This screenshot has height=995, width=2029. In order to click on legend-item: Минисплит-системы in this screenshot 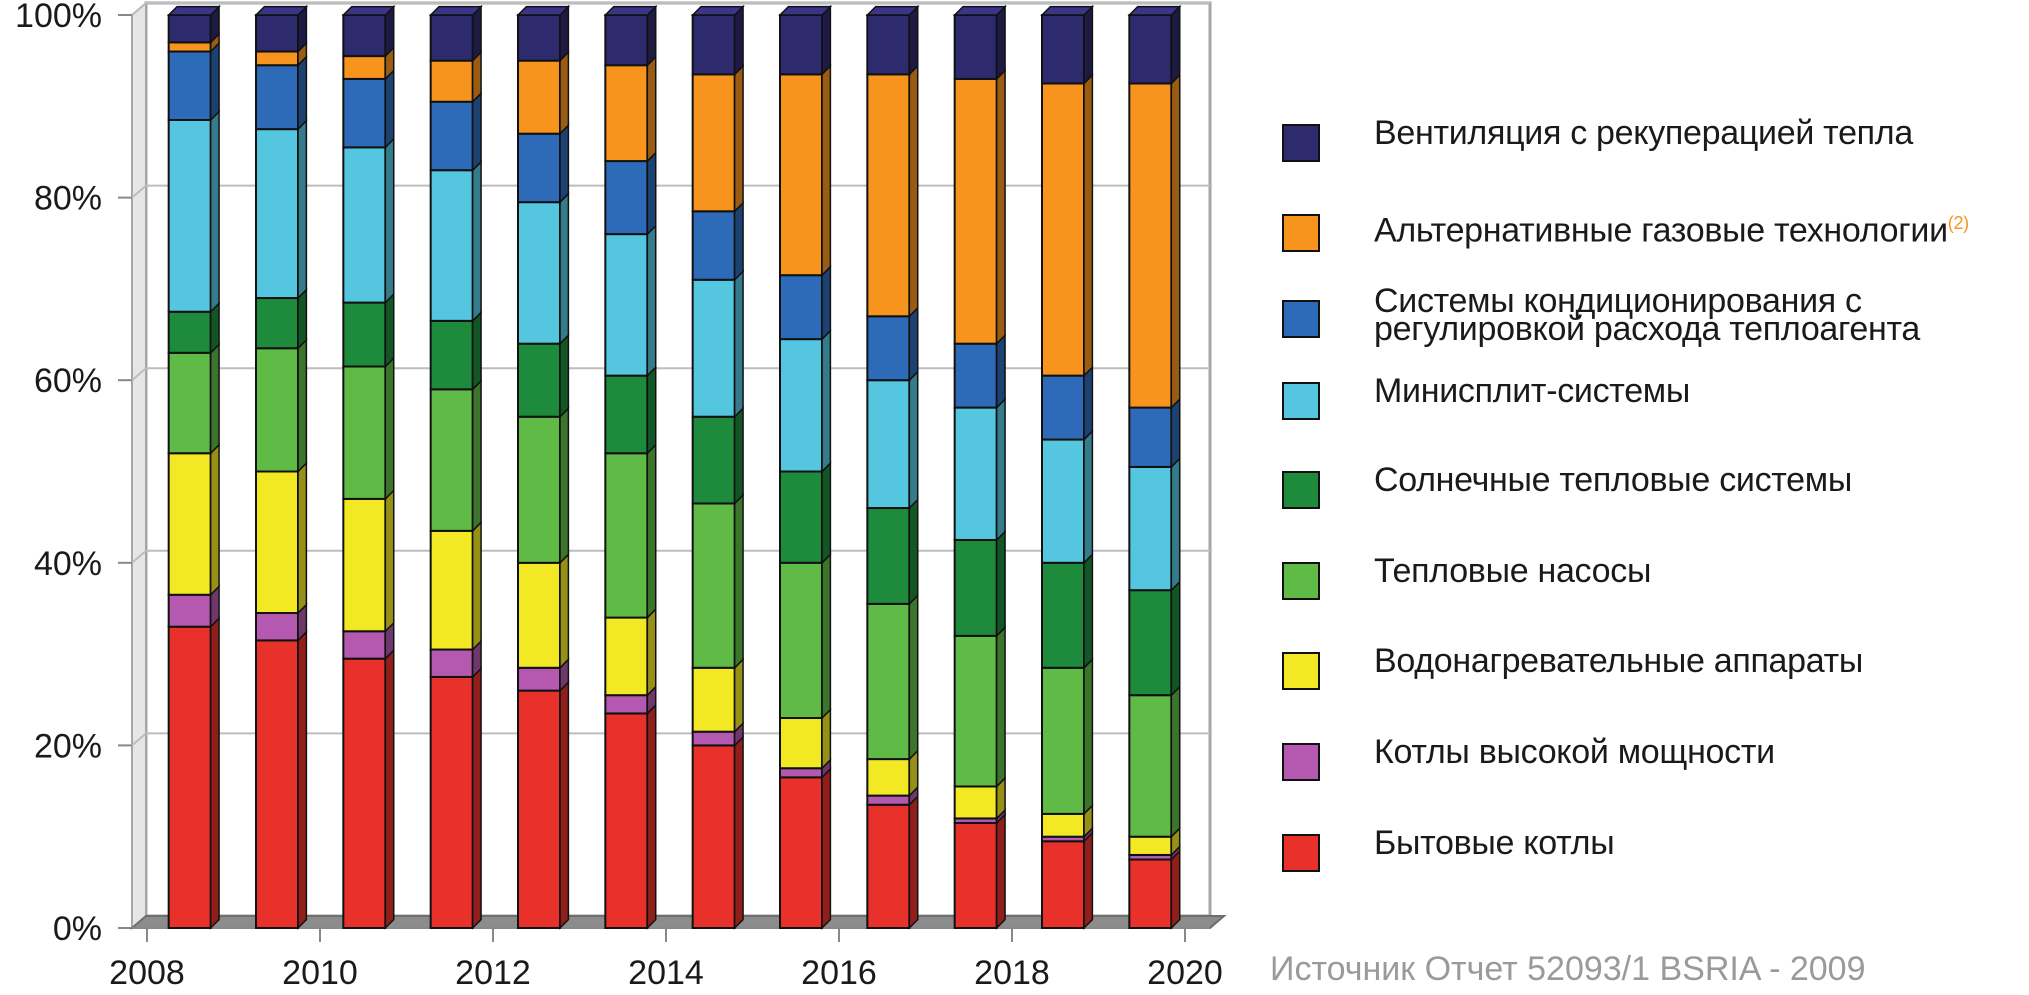, I will do `click(1652, 405)`.